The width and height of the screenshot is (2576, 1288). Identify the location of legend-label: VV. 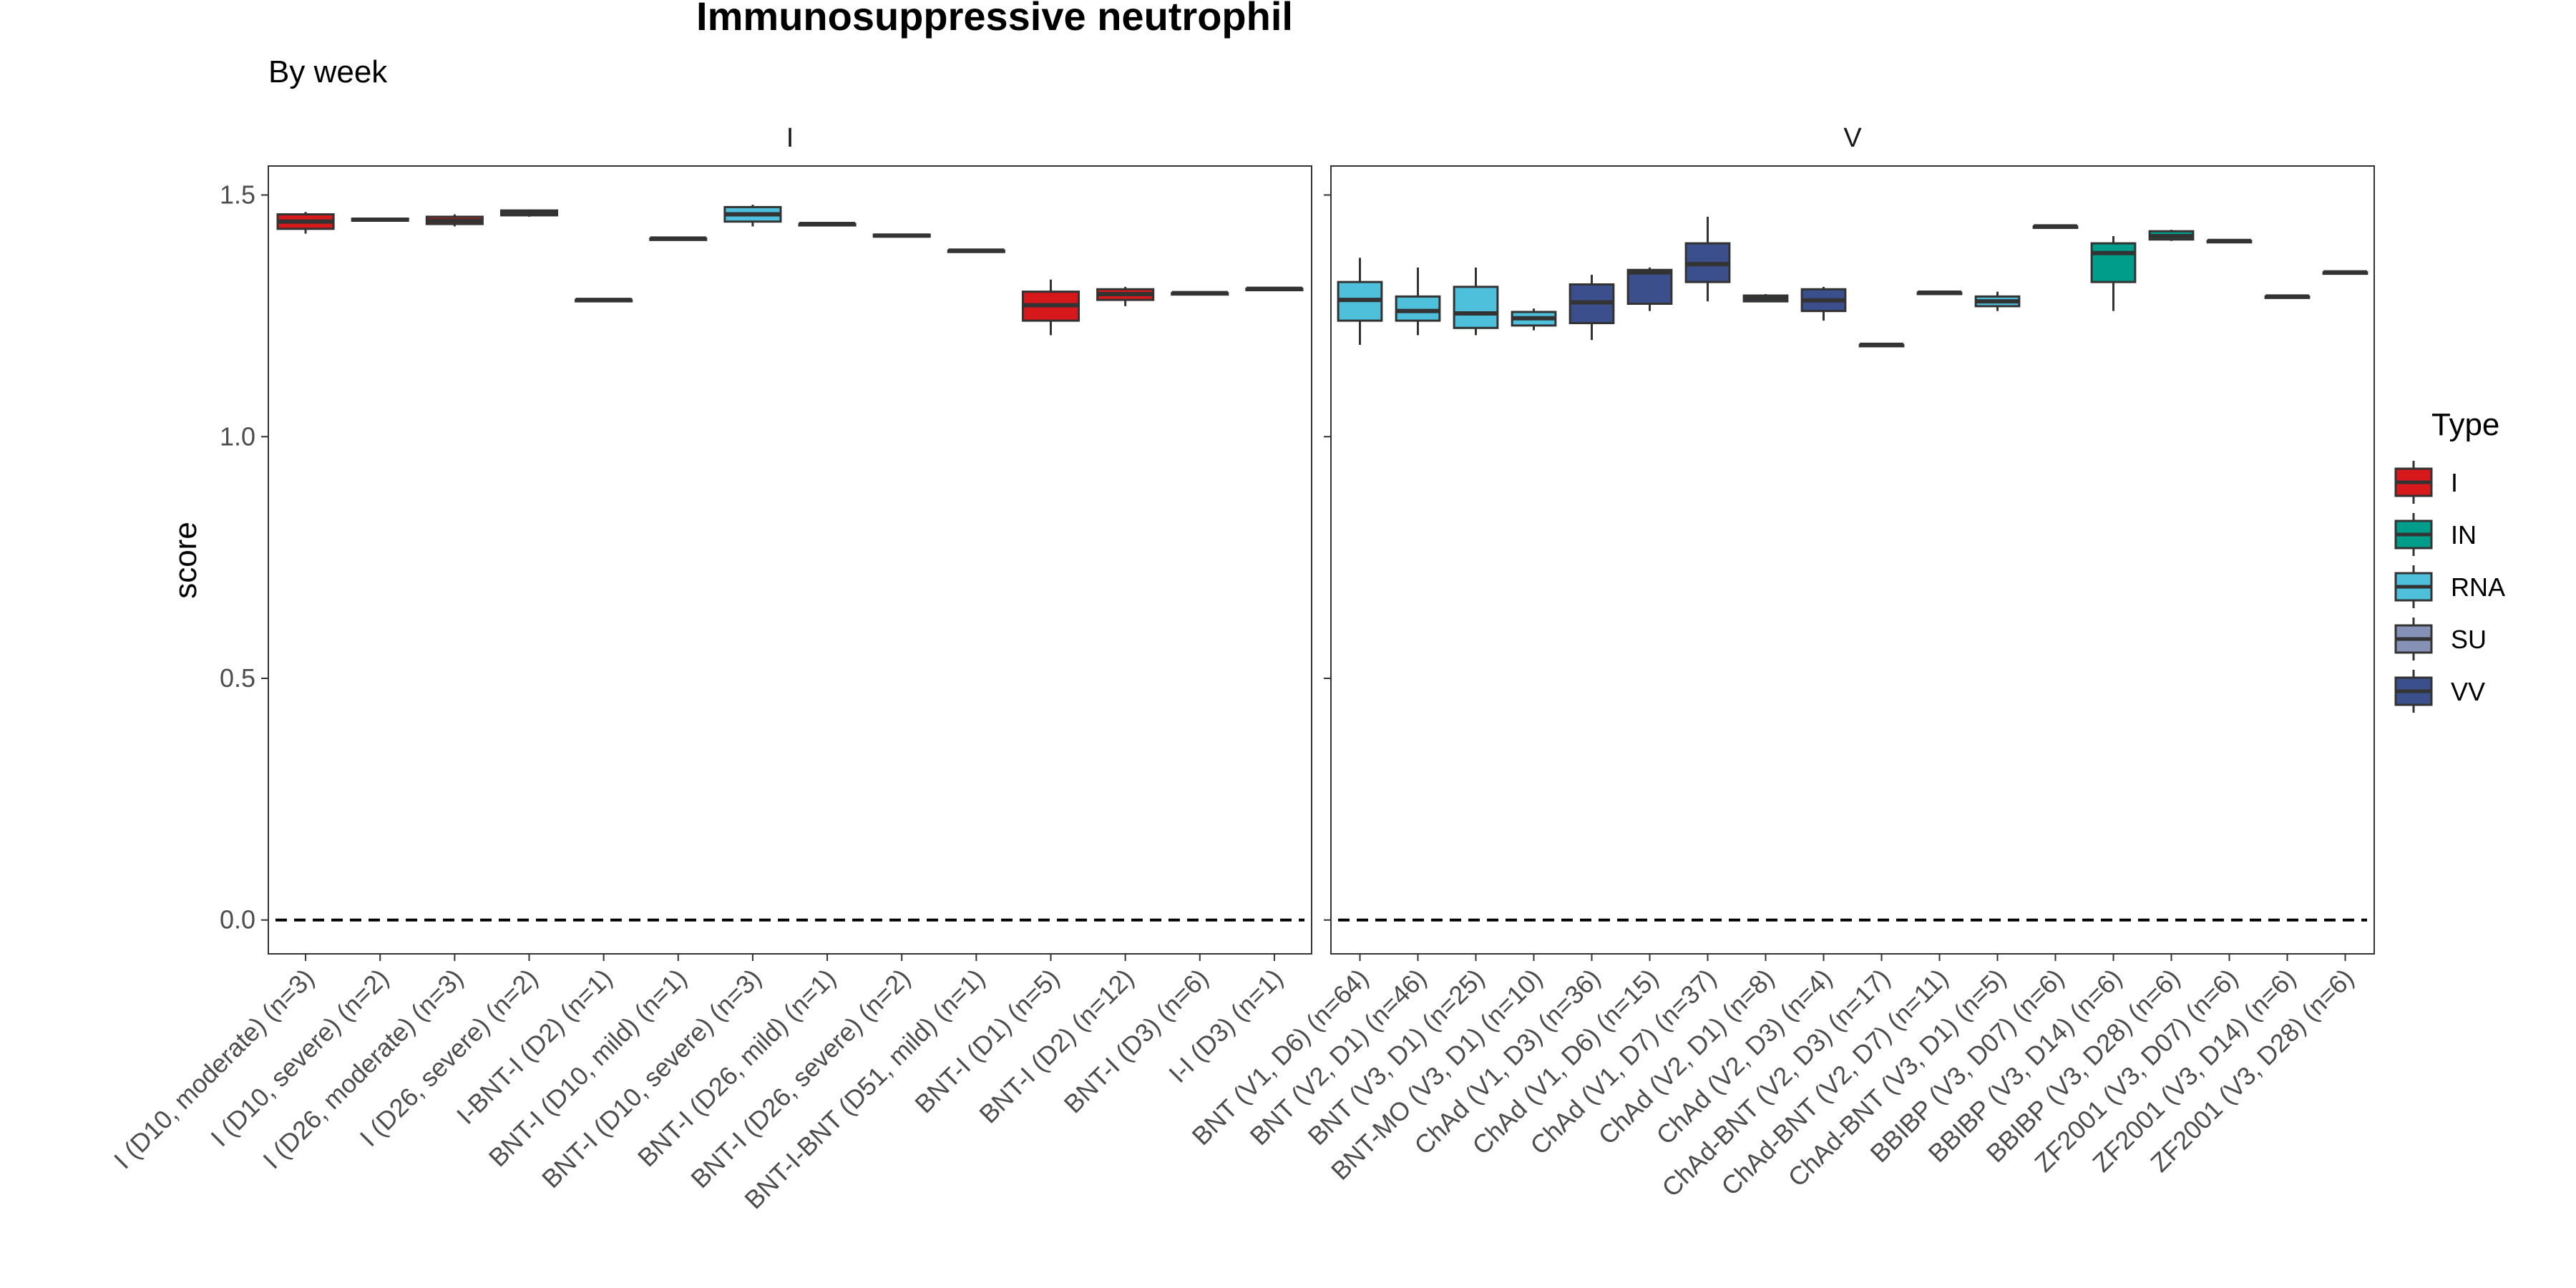
(2468, 691).